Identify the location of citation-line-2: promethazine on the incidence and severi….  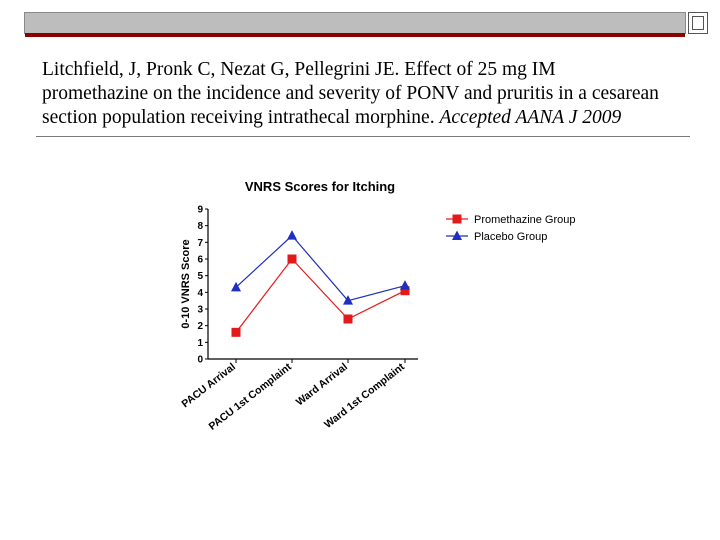
(350, 93).